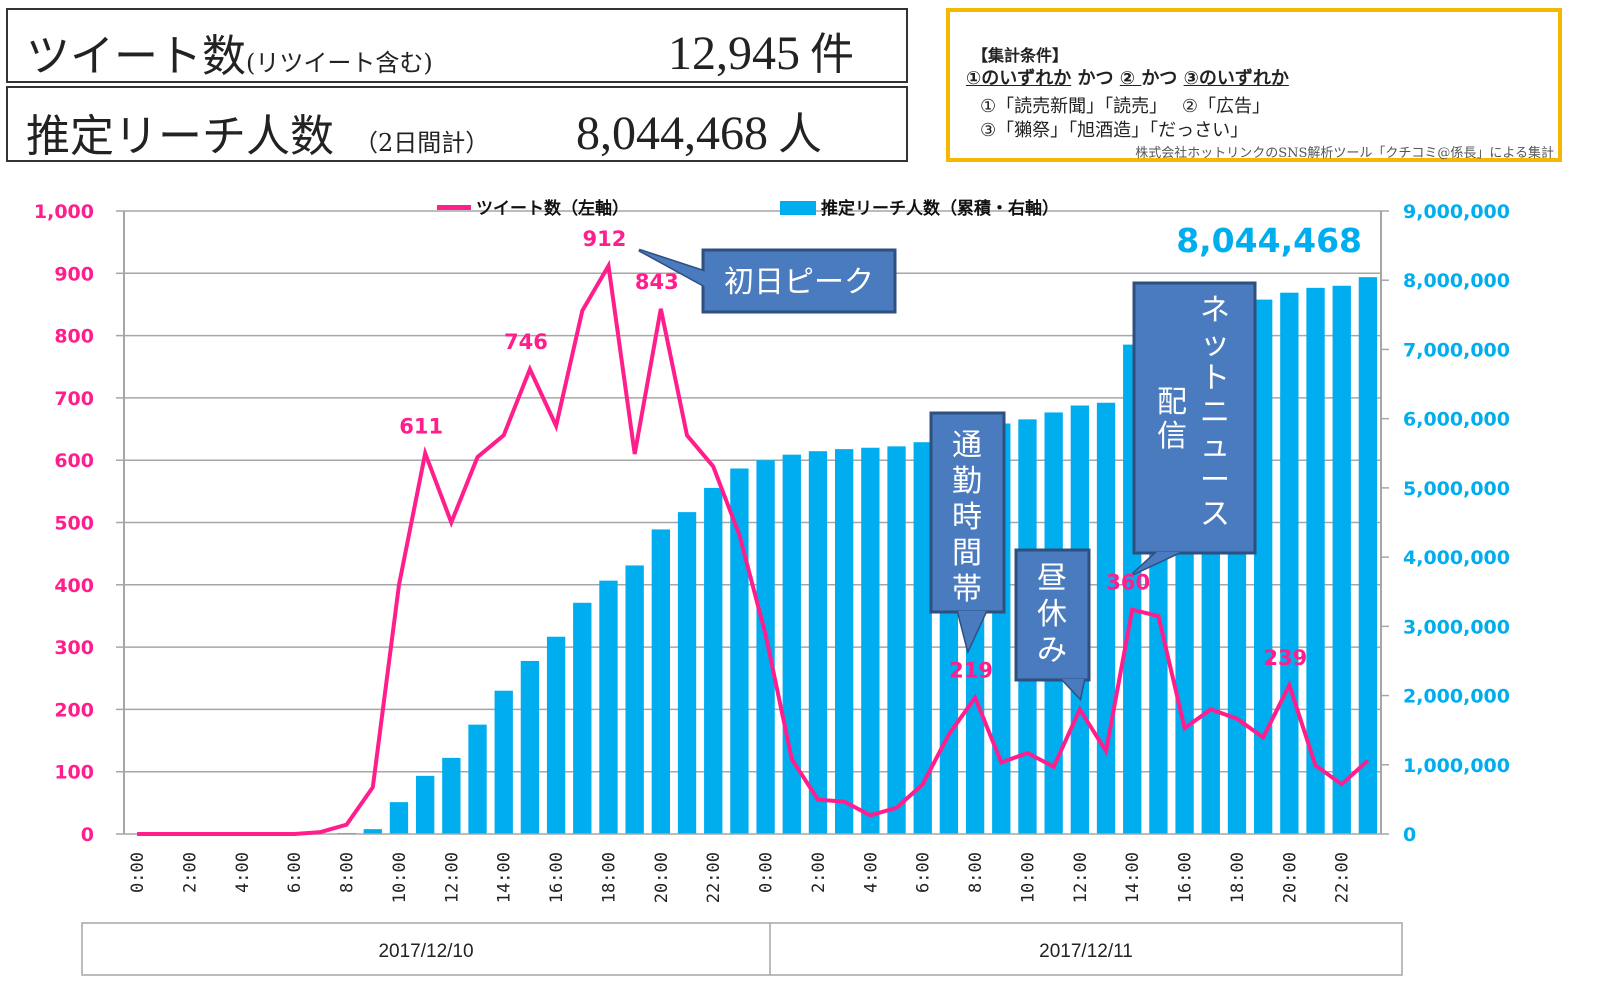  I want to click on callout-net-news-pointer-fill, so click(1156, 563).